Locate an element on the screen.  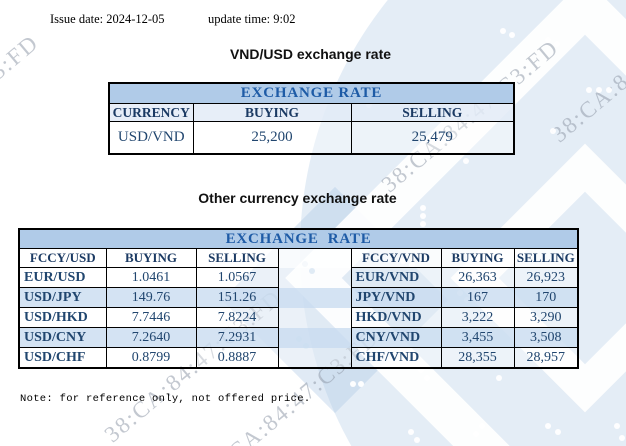
column-header-fccy-vnd: FCCY/VND is located at coordinates (396, 258).